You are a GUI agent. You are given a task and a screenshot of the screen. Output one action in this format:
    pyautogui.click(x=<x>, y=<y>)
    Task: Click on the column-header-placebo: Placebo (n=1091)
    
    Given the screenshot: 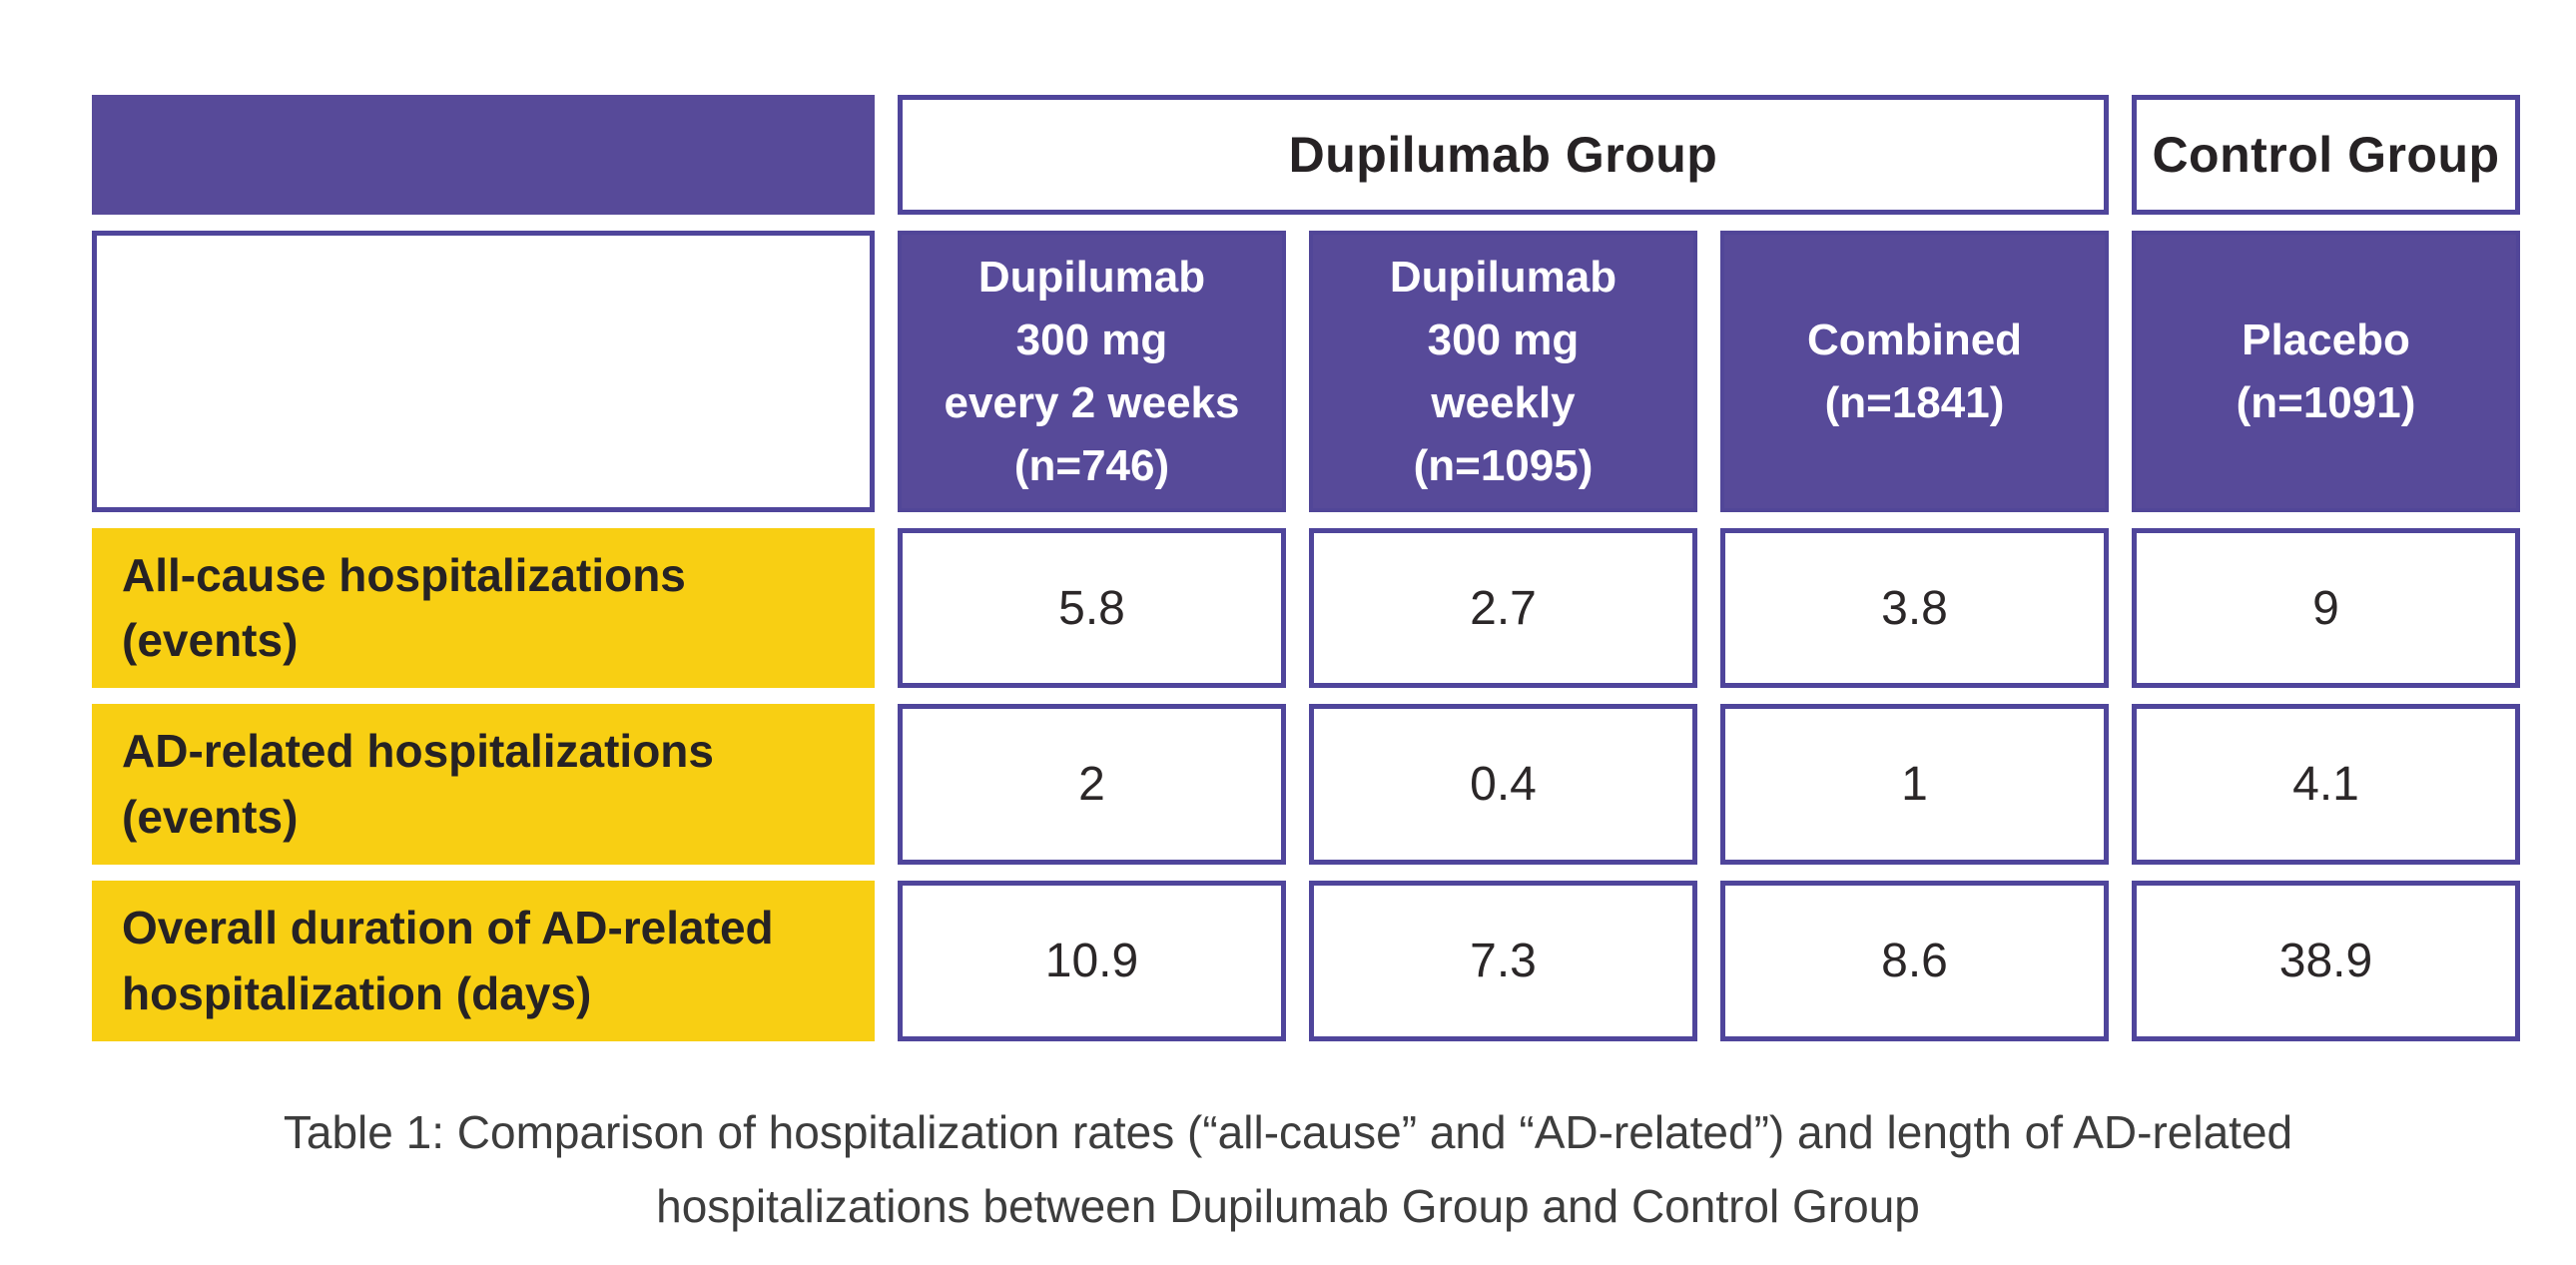 What is the action you would take?
    pyautogui.click(x=2326, y=371)
    